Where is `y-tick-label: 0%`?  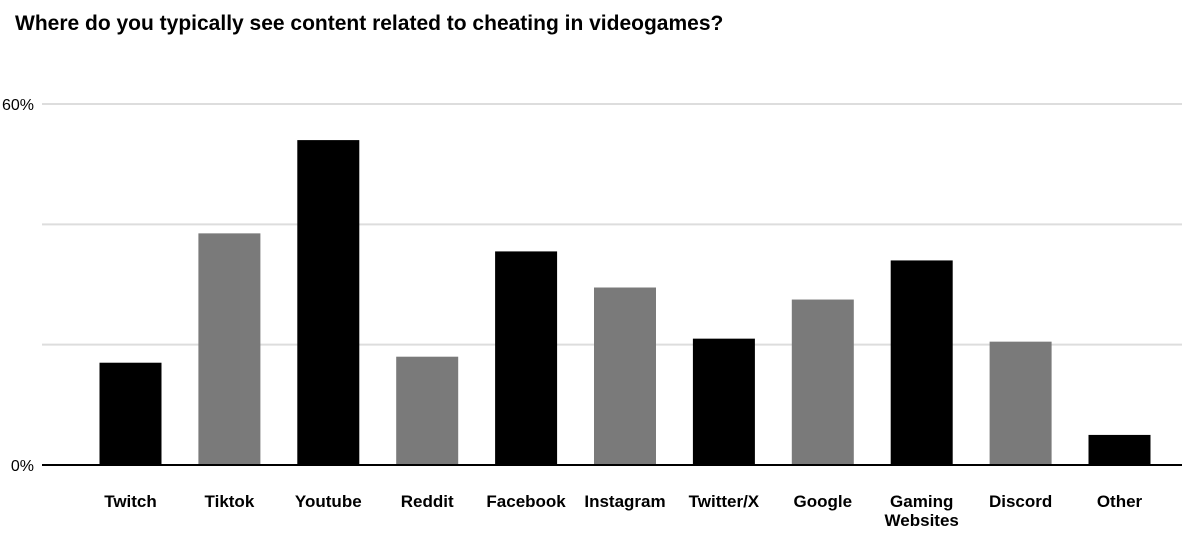
y-tick-label: 0% is located at coordinates (22, 466).